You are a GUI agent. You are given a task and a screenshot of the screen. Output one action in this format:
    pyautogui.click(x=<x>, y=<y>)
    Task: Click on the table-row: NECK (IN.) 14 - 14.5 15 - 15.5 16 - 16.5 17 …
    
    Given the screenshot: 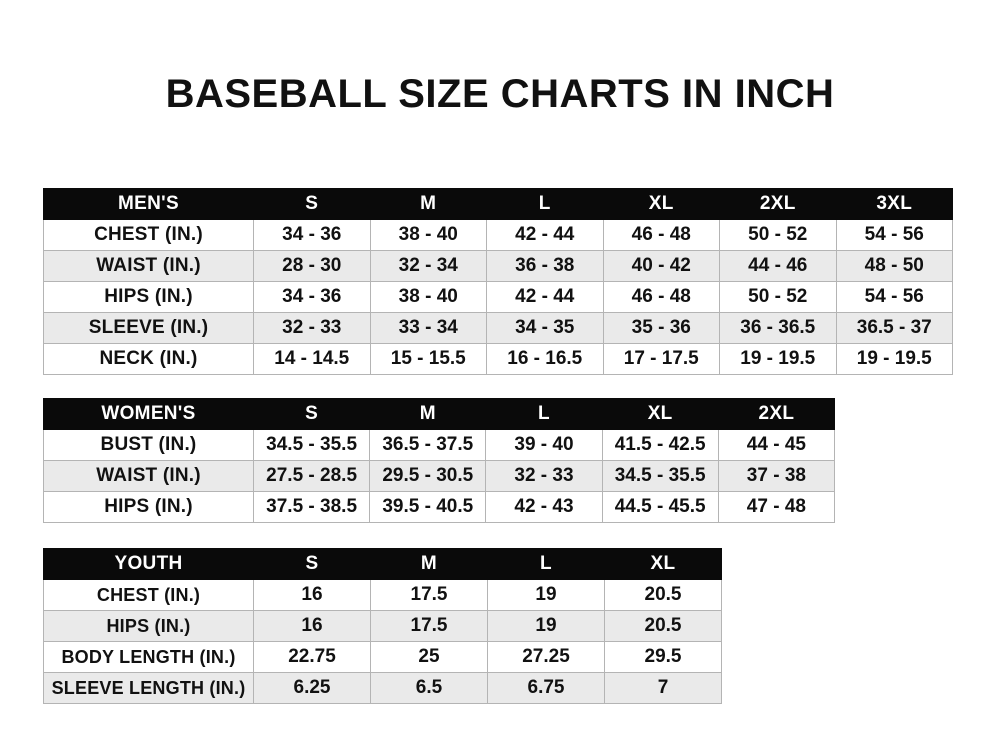 What is the action you would take?
    pyautogui.click(x=498, y=359)
    